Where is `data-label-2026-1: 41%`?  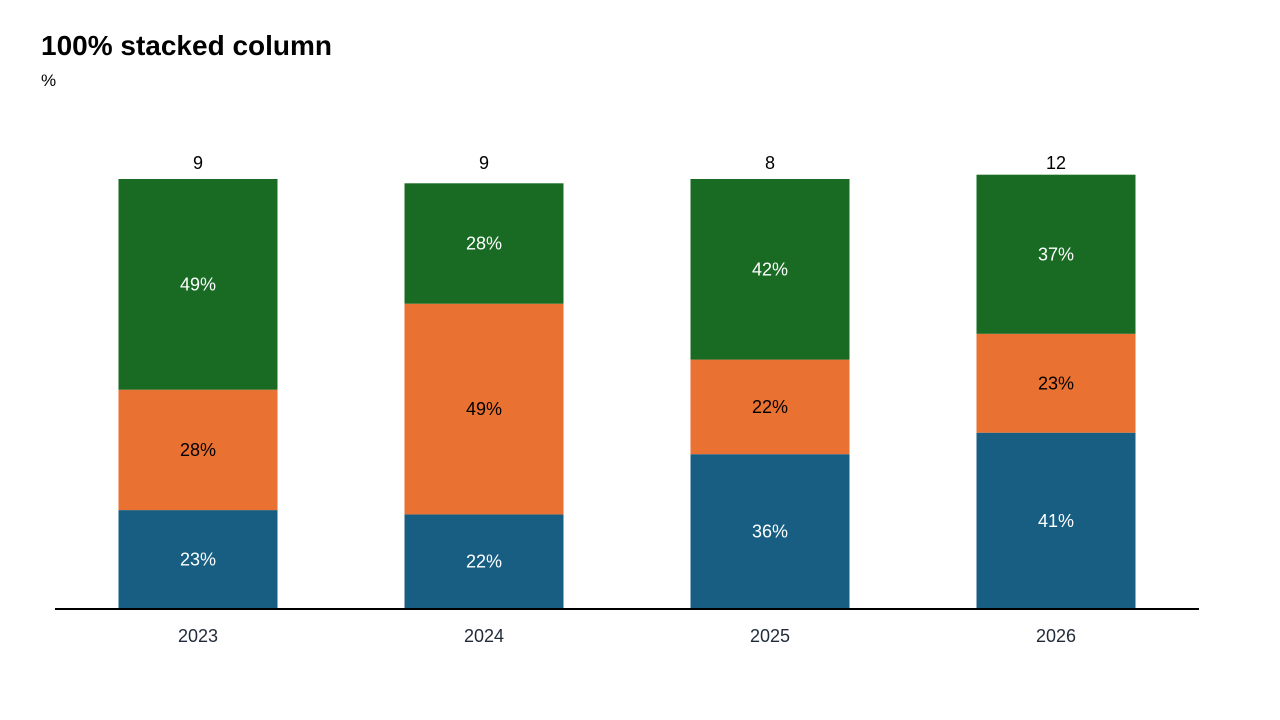 data-label-2026-1: 41% is located at coordinates (1056, 521).